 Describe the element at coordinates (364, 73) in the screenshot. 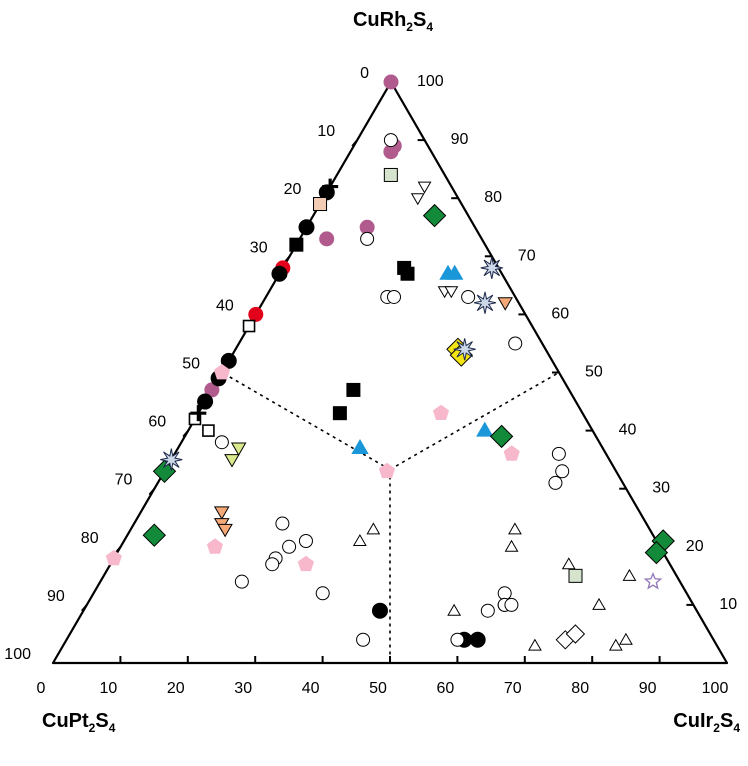

I see `tick-label-left: 0` at that location.